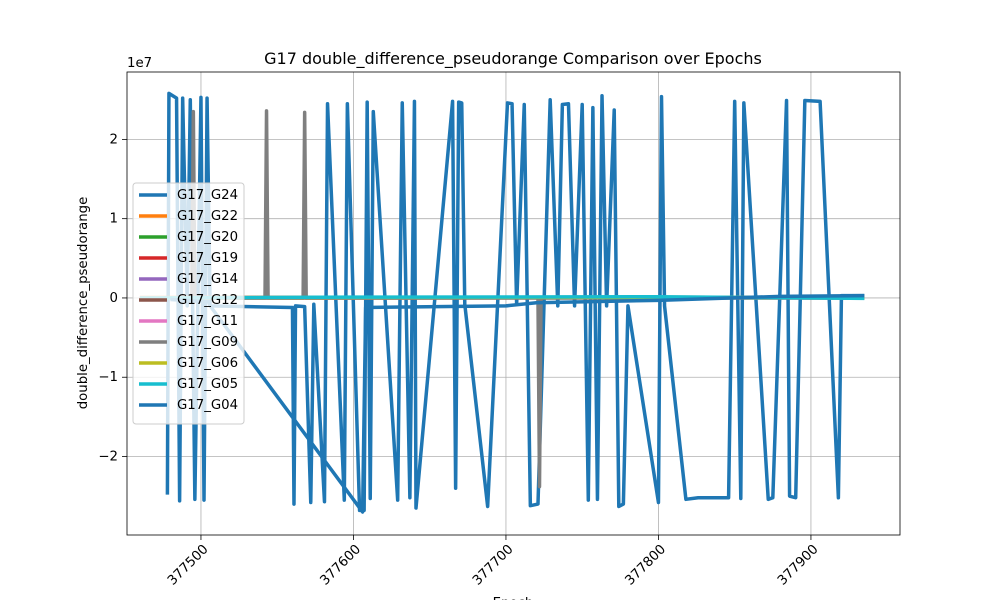 The width and height of the screenshot is (1000, 600). Describe the element at coordinates (207, 216) in the screenshot. I see `legend-label: G17_G22` at that location.